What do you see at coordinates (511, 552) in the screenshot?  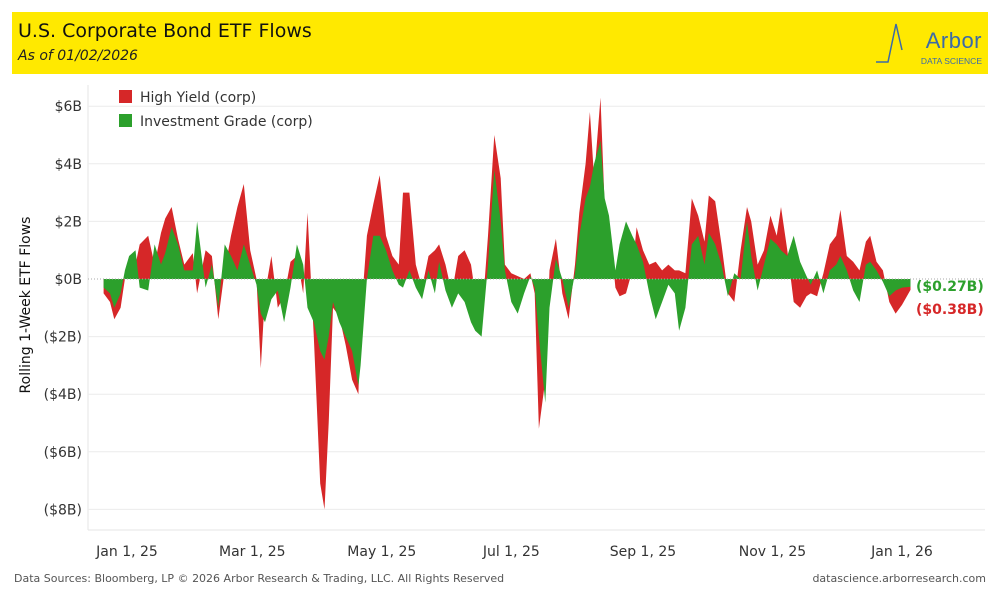 I see `x-tick-label: Jul 1, 25` at bounding box center [511, 552].